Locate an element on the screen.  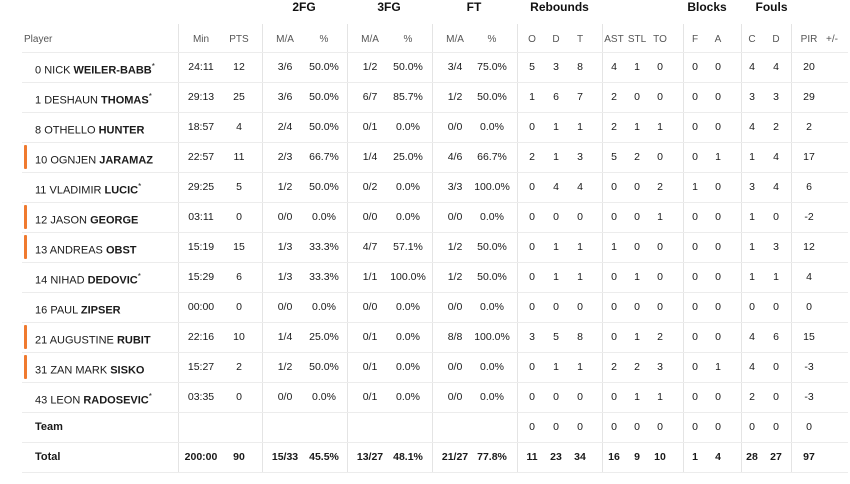
stat-ft-pct: 100.0% is located at coordinates (492, 337).